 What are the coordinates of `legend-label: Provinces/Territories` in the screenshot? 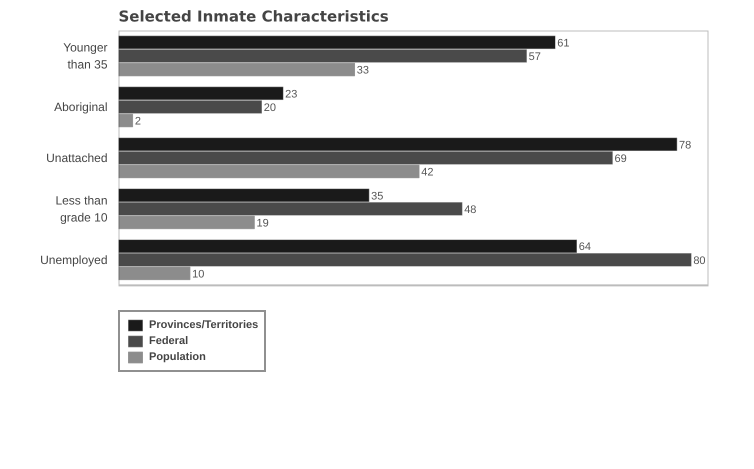 It's located at (203, 325).